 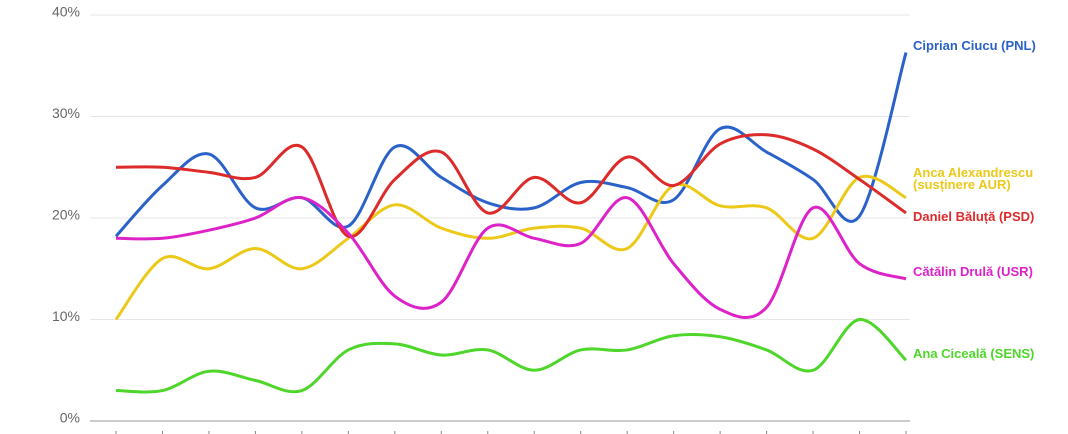 What do you see at coordinates (973, 271) in the screenshot?
I see `legend-label: Cătălin Drulă (USR)` at bounding box center [973, 271].